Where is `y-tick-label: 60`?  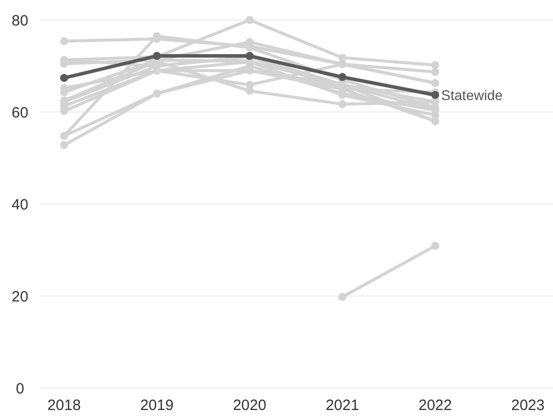
y-tick-label: 60 is located at coordinates (20, 113).